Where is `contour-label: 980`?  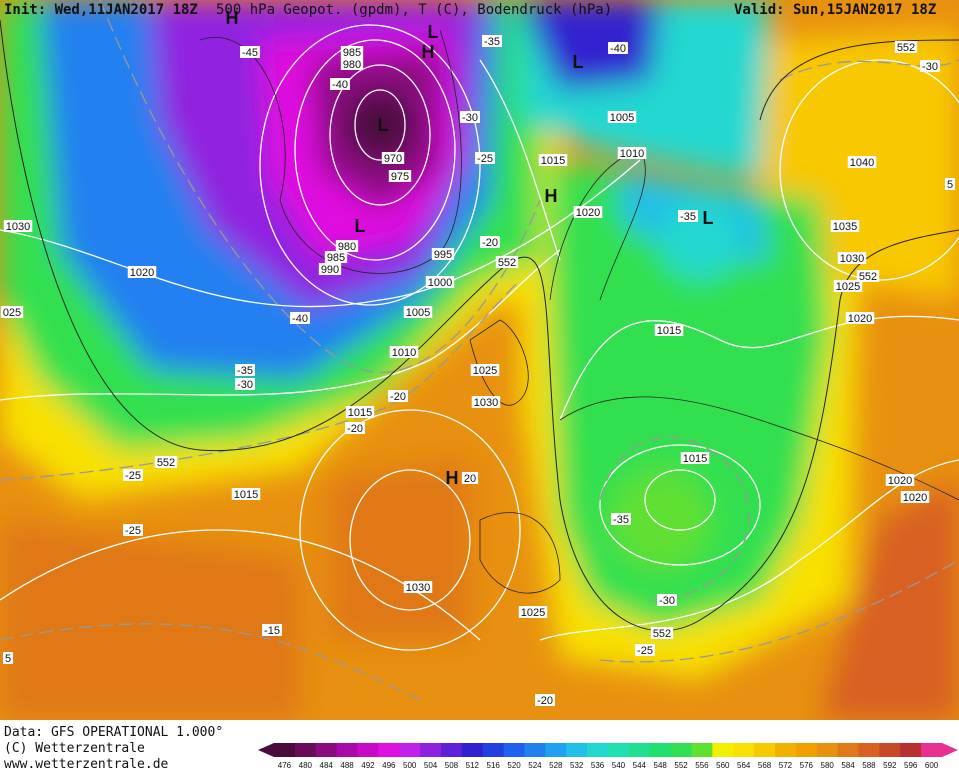 contour-label: 980 is located at coordinates (347, 246).